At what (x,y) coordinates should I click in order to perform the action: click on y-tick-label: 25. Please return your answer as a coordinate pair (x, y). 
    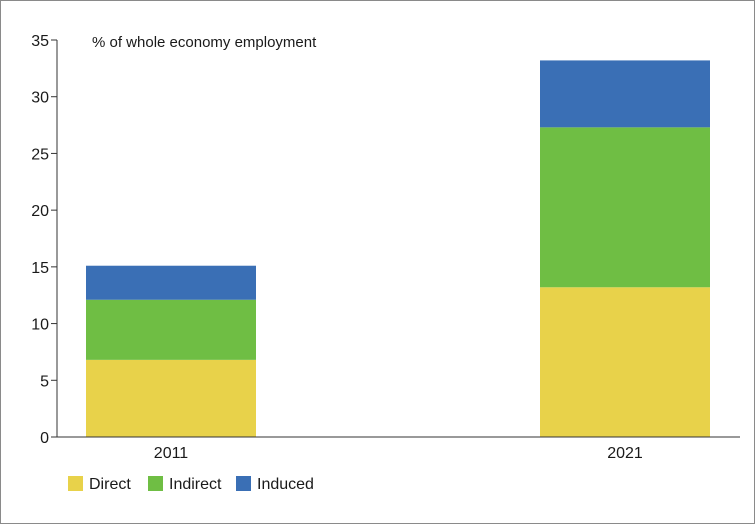
    Looking at the image, I should click on (40, 154).